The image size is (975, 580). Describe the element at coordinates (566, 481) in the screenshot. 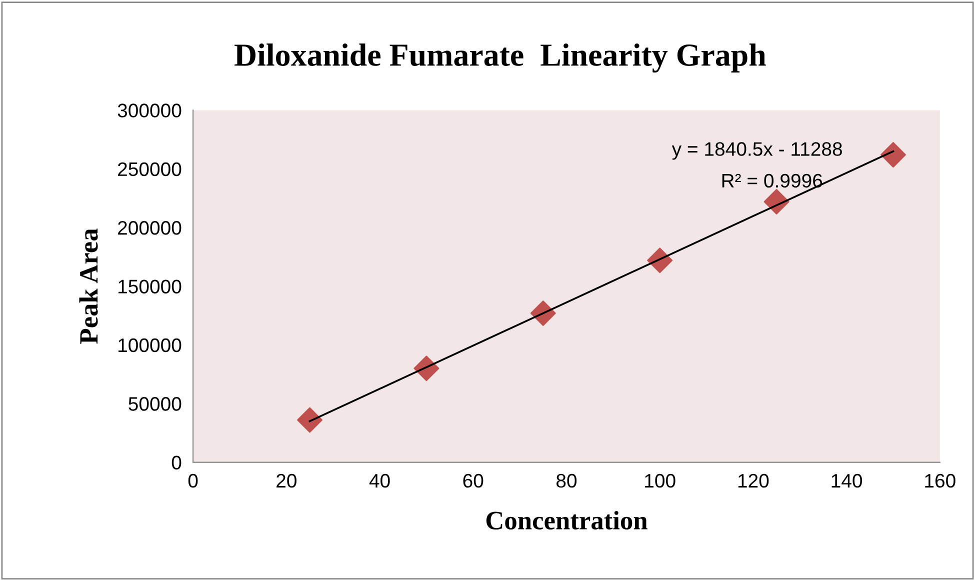

I see `x-tick-label: 80` at that location.